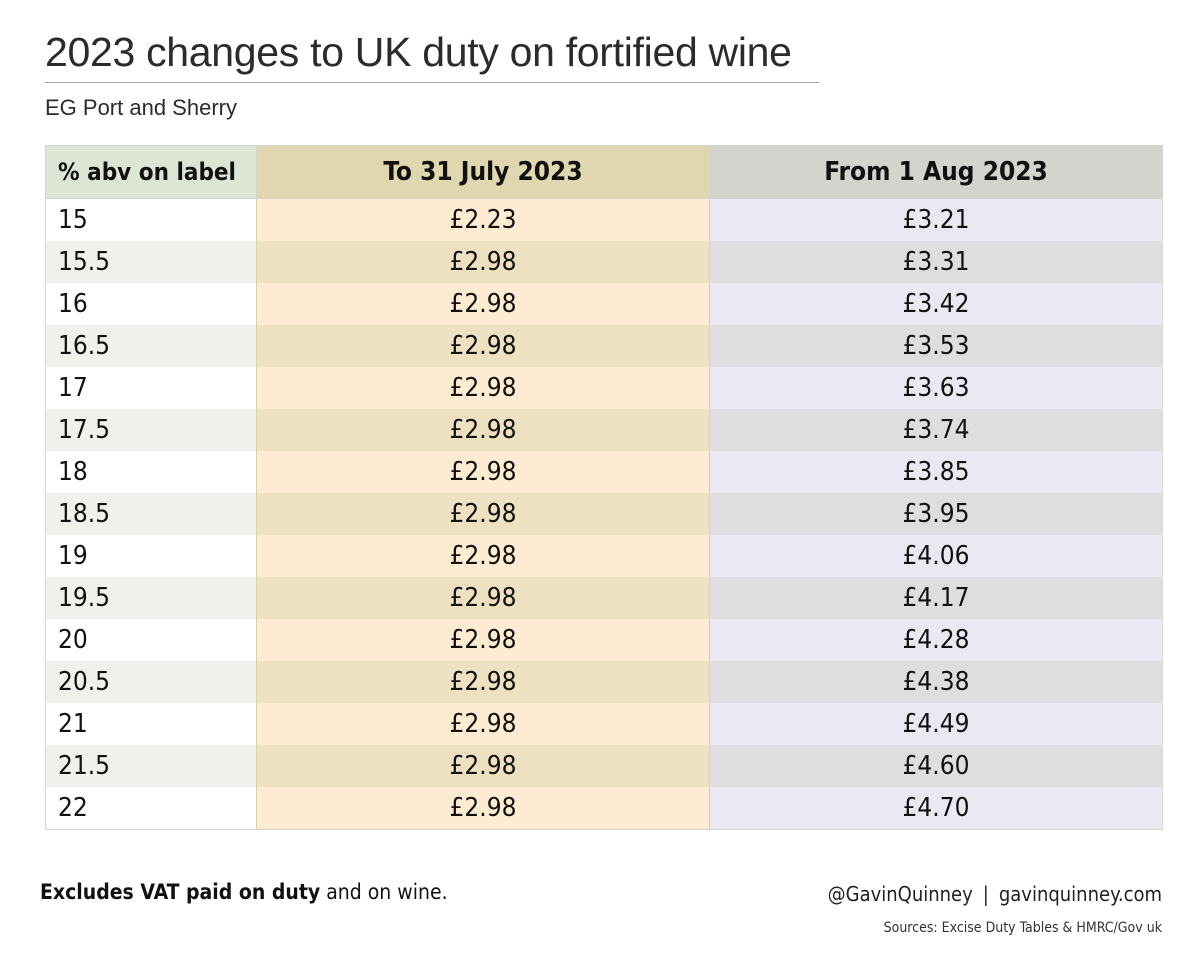  I want to click on table-row: 17 £2.98 £3.63, so click(604, 388).